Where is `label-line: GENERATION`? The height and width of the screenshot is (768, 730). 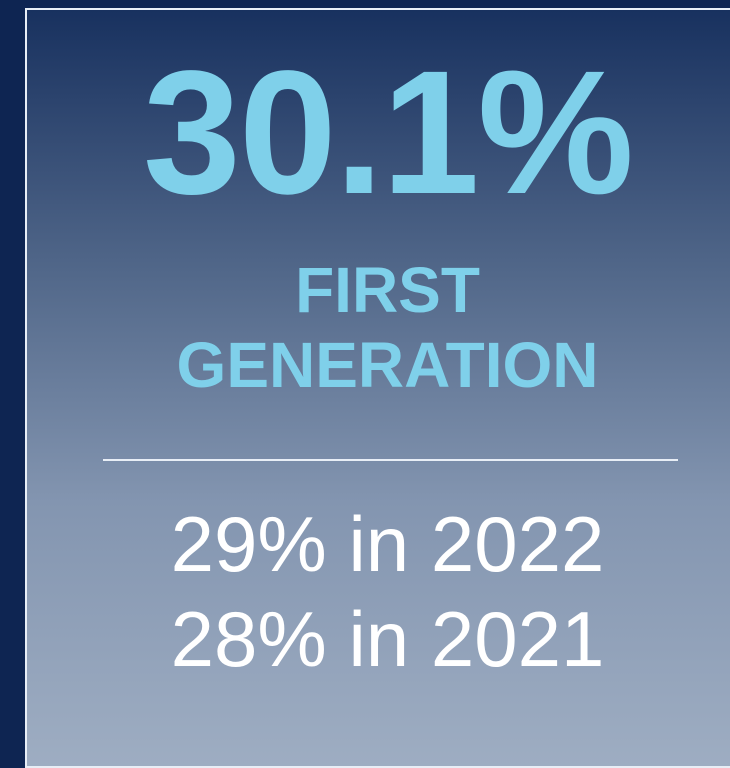
label-line: GENERATION is located at coordinates (387, 365).